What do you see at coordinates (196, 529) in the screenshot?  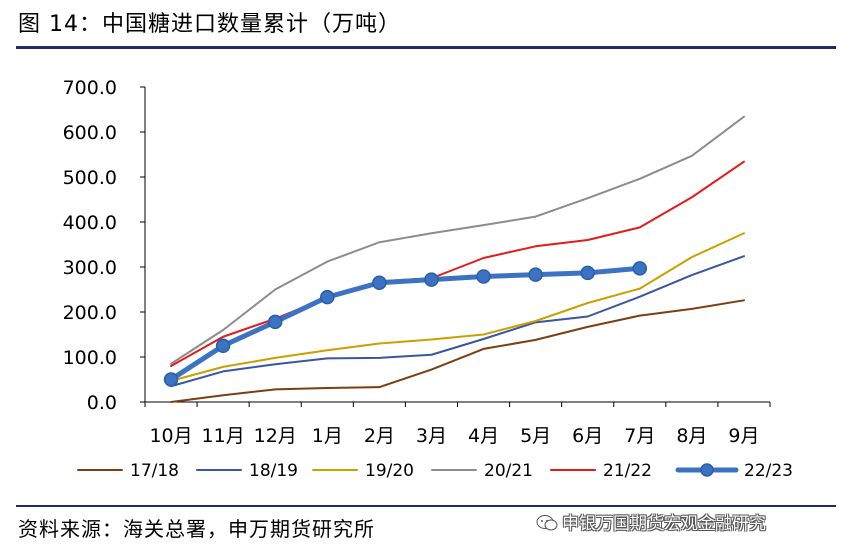 I see `source-note: 资料来源：海关总署，申万期货研究所` at bounding box center [196, 529].